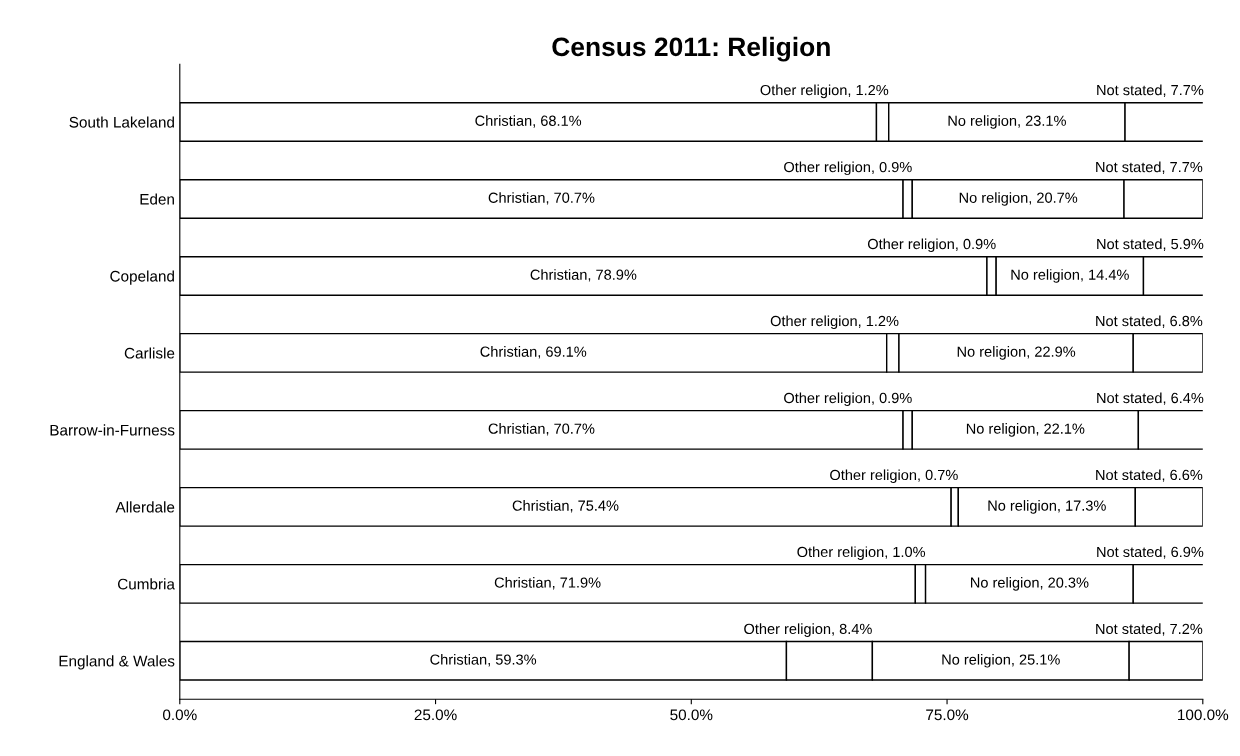  I want to click on y-tick-label: Copeland, so click(142, 277).